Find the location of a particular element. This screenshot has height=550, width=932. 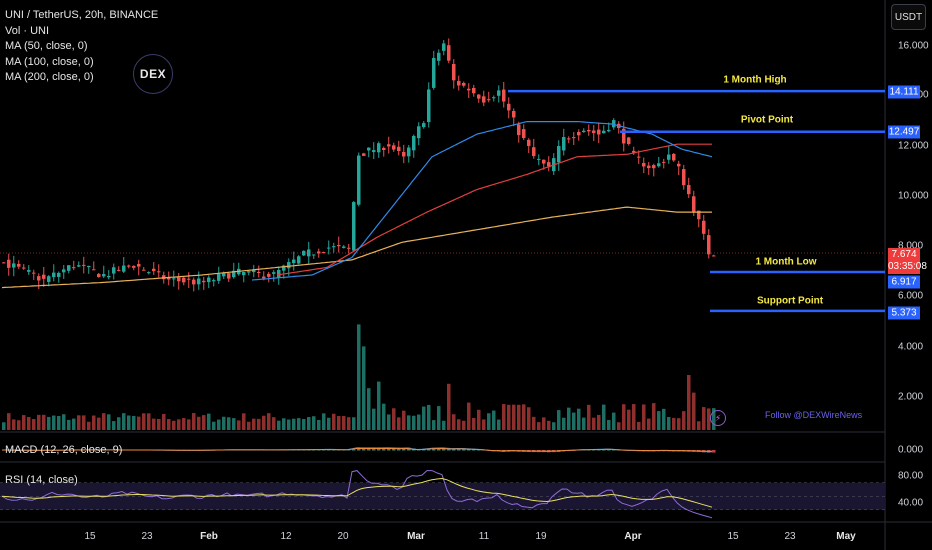

pivot-point-label: Pivot Point is located at coordinates (767, 120).